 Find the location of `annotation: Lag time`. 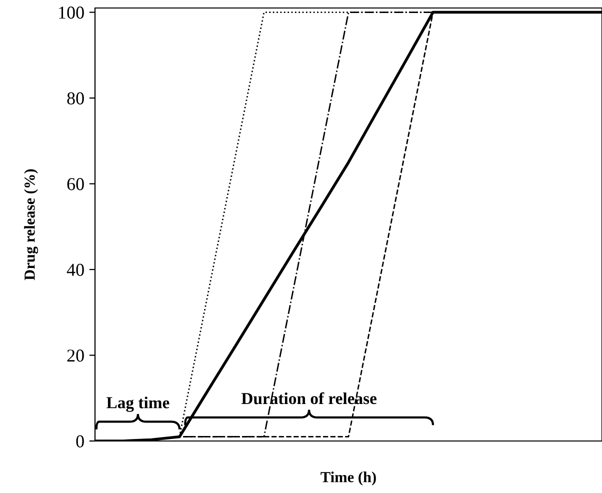

annotation: Lag time is located at coordinates (138, 404).